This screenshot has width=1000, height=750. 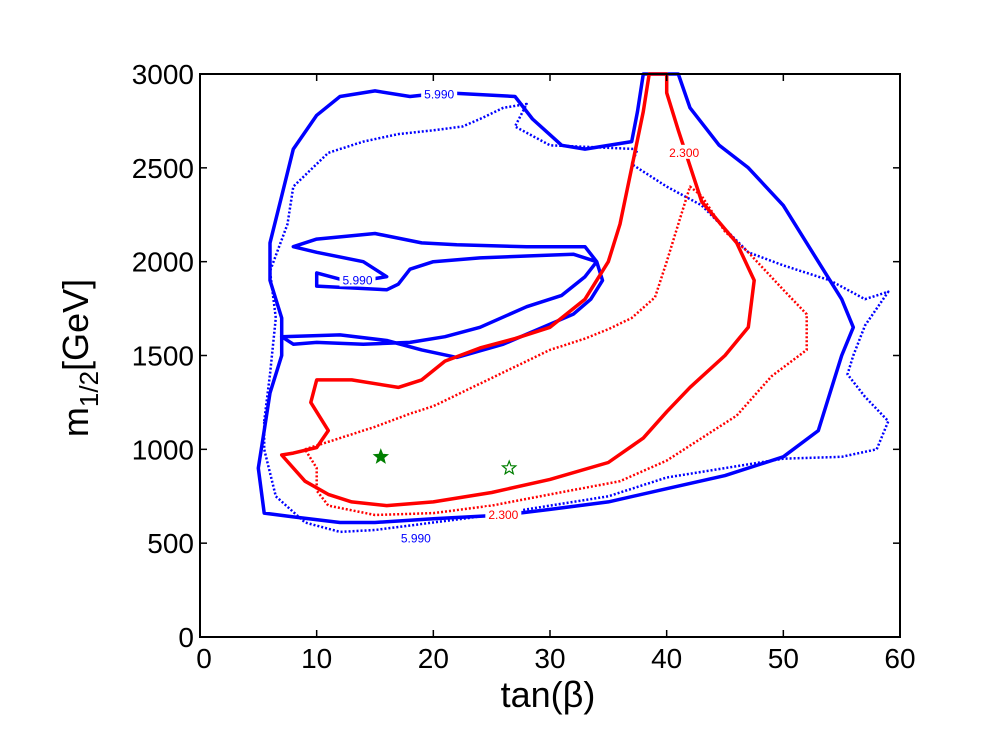 What do you see at coordinates (163, 356) in the screenshot?
I see `y-tick-label: 1500` at bounding box center [163, 356].